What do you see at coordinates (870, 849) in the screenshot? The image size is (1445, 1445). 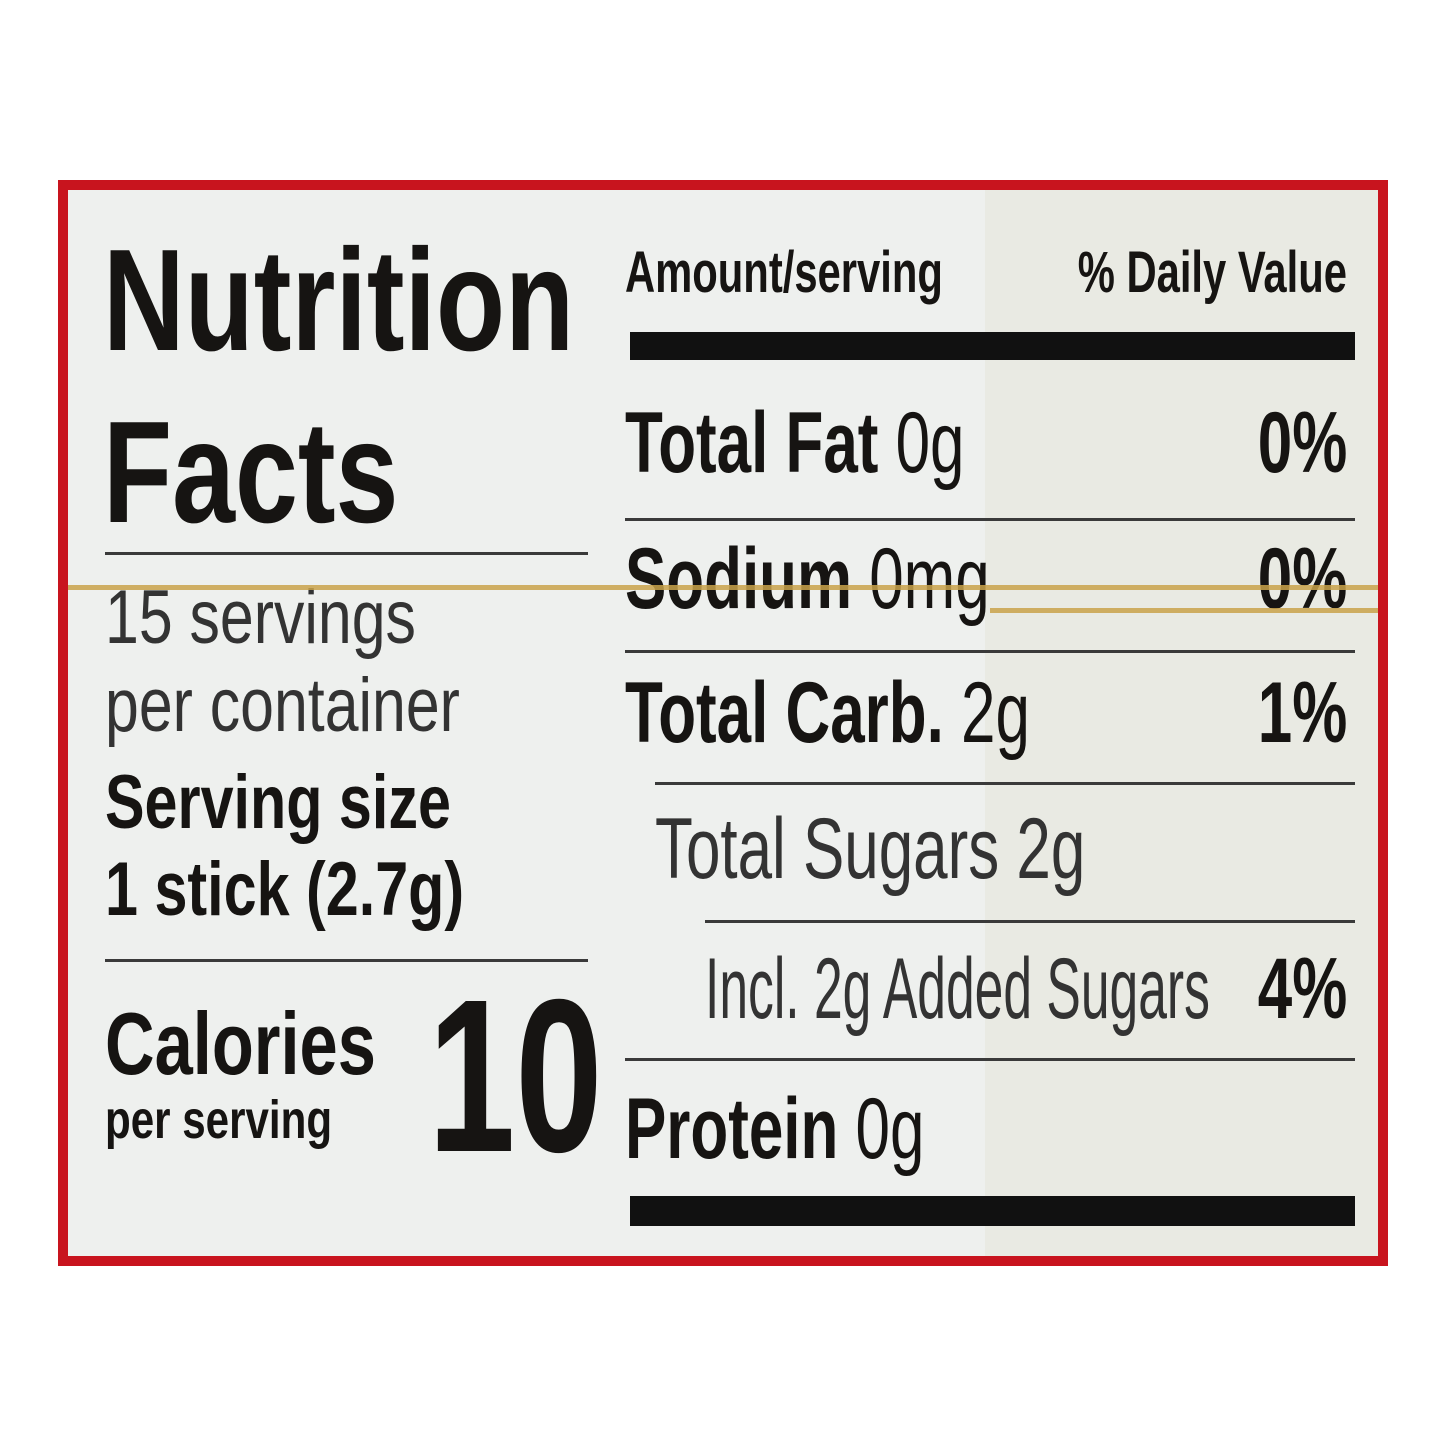 I see `row-total-sugars: Total Sugars 2g` at bounding box center [870, 849].